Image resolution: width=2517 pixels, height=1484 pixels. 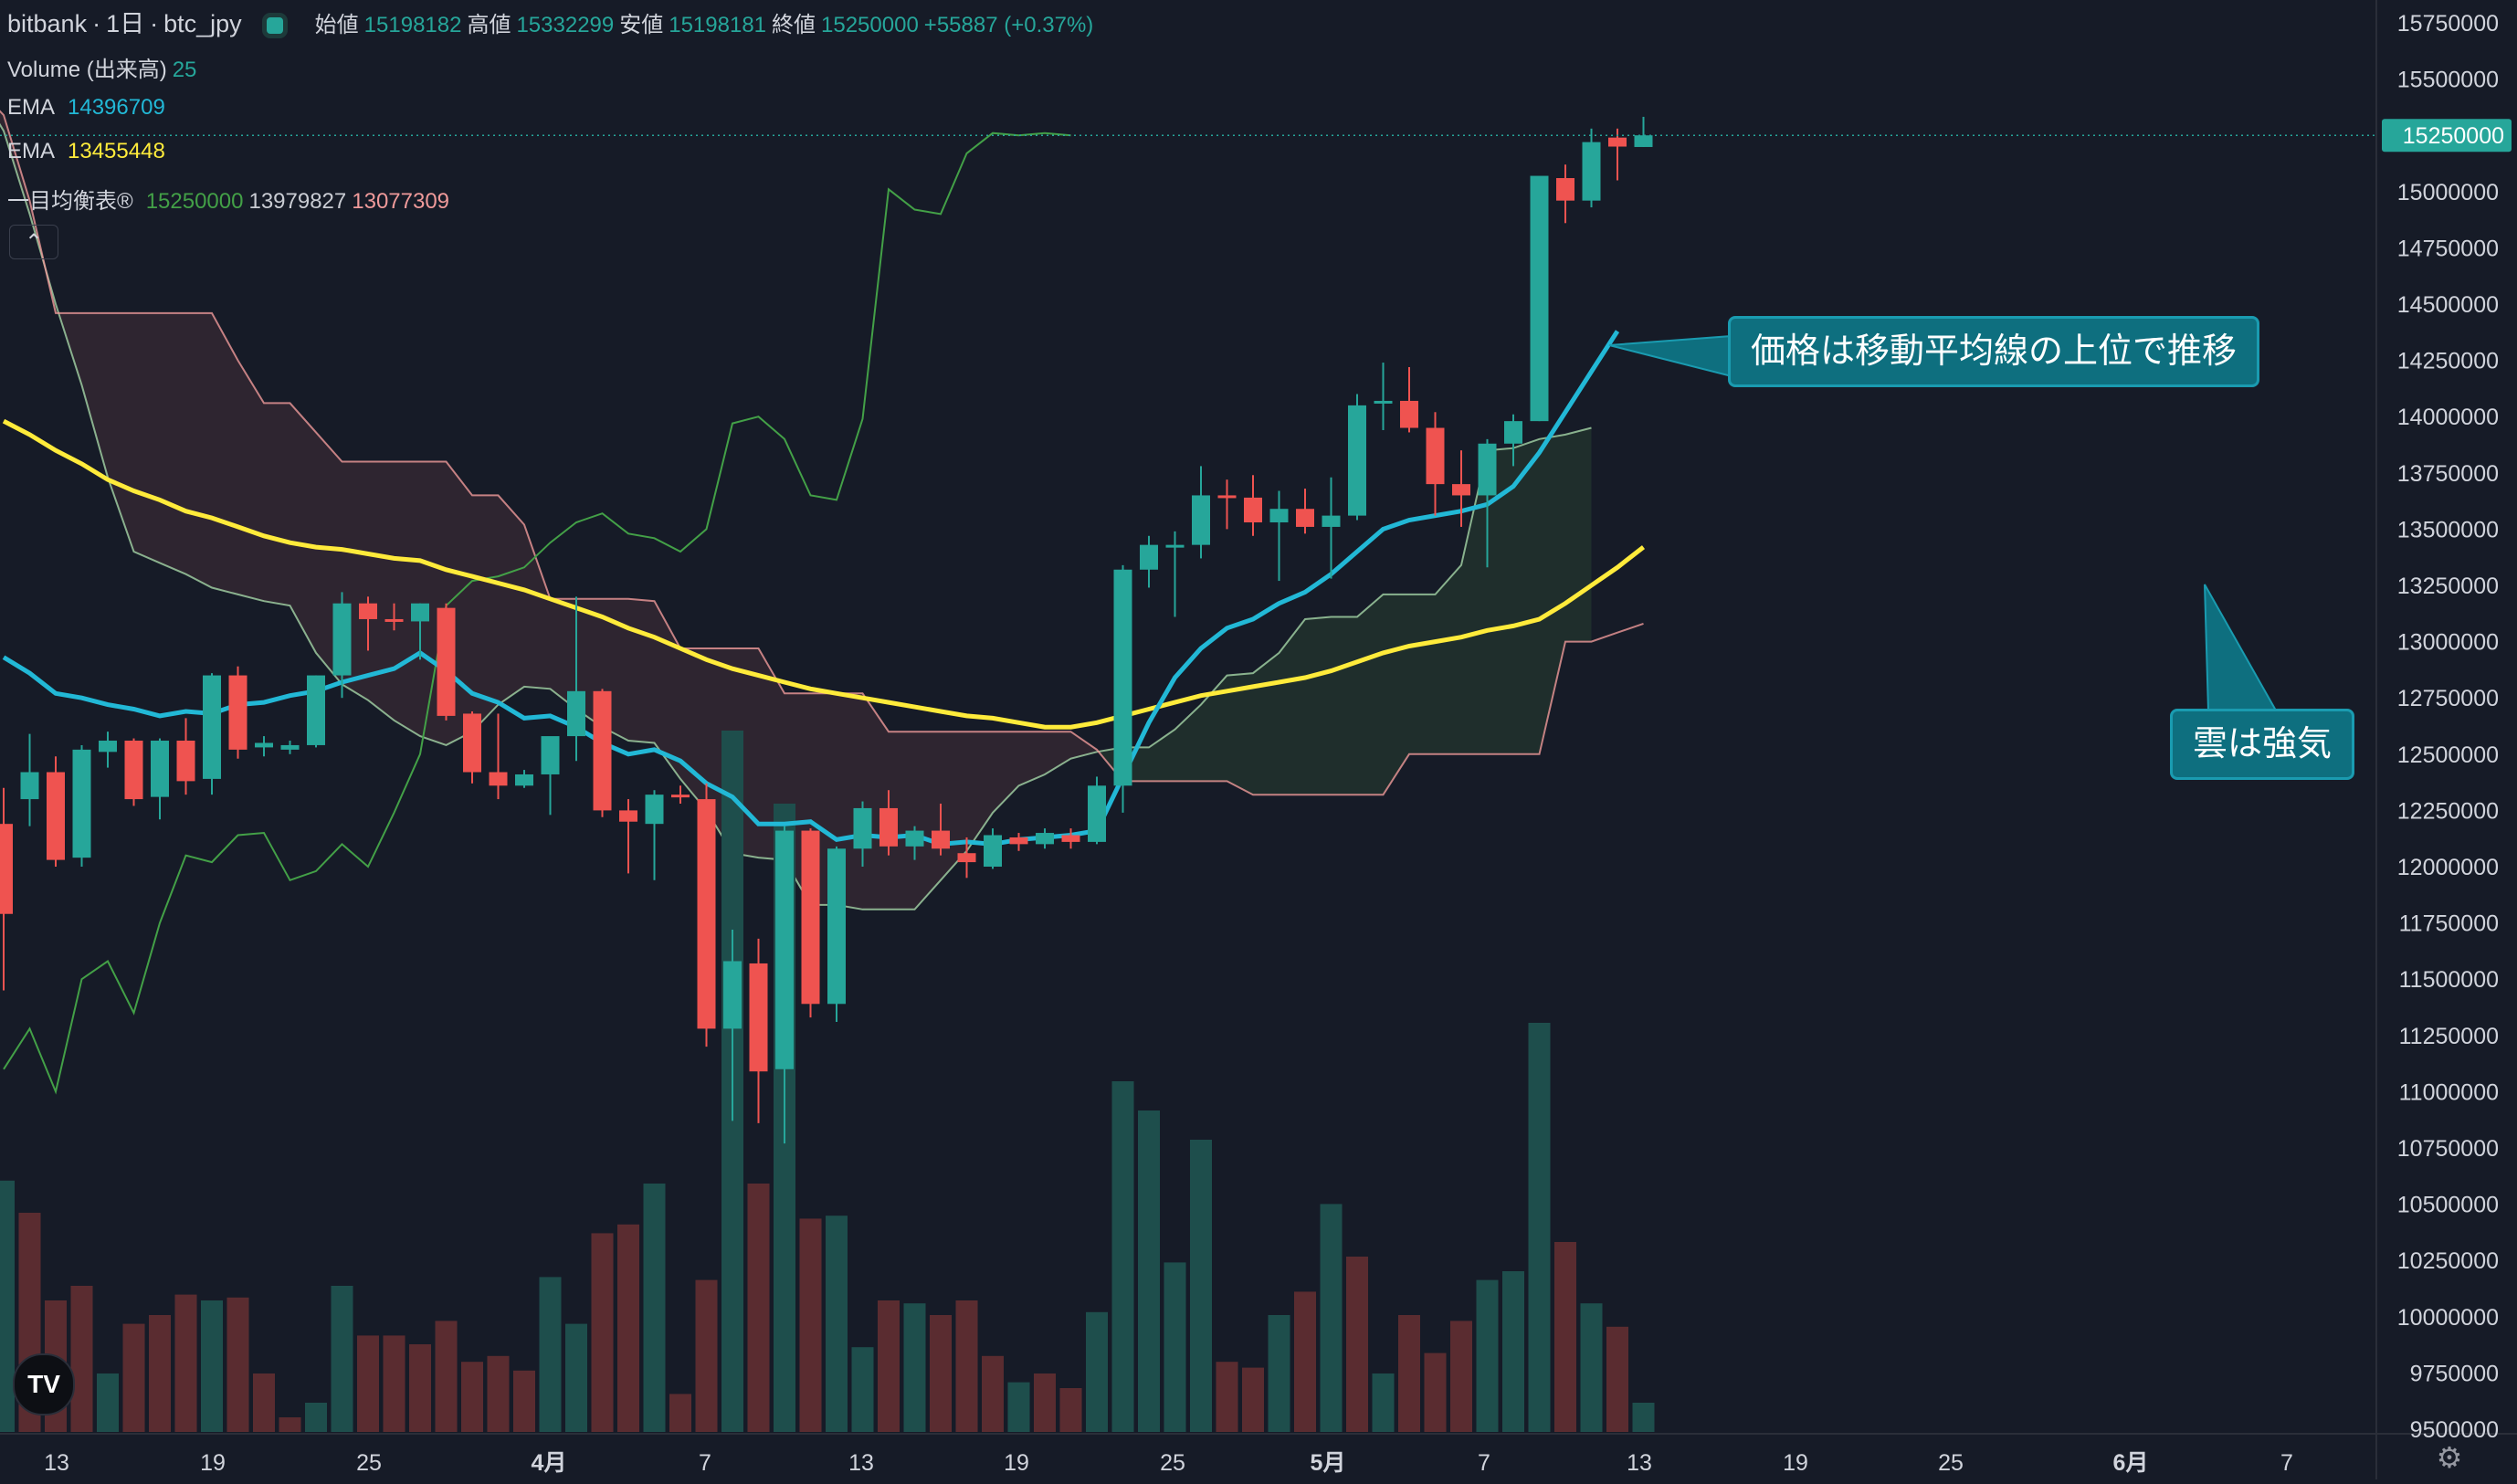 I want to click on price-tick-label: 14500000, so click(x=2448, y=305).